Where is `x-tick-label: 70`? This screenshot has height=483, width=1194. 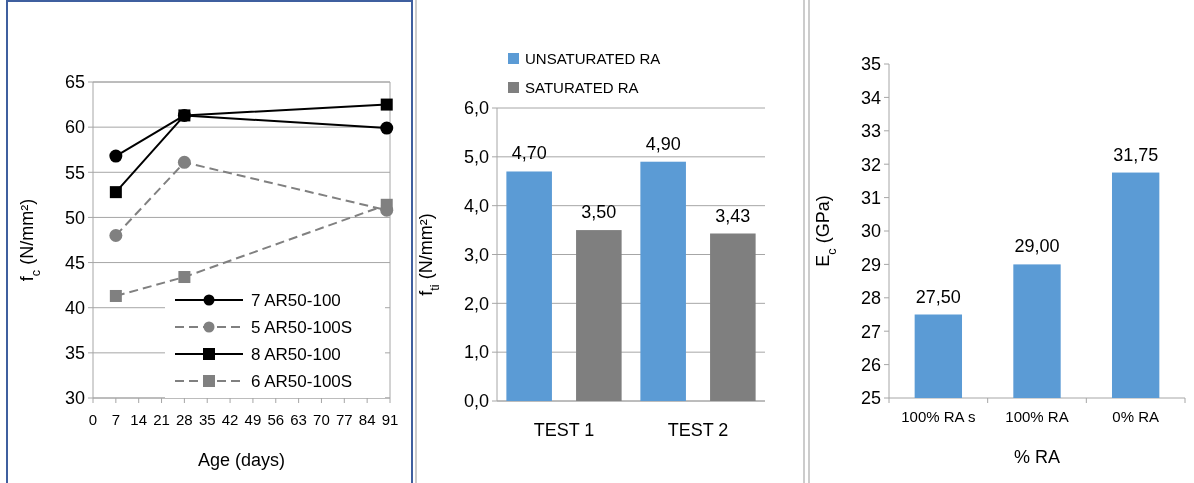
x-tick-label: 70 is located at coordinates (321, 419).